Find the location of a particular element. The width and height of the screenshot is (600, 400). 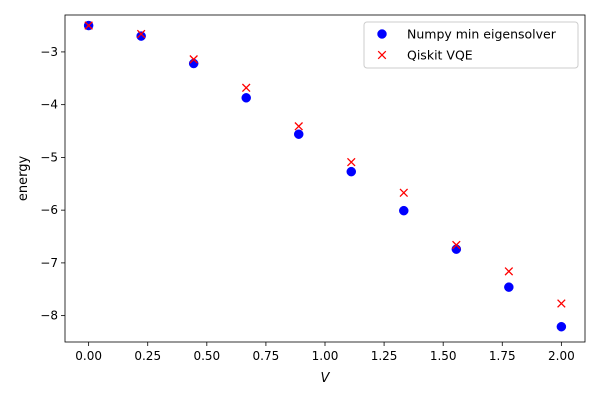

y-tick-label: −6 is located at coordinates (49, 210).